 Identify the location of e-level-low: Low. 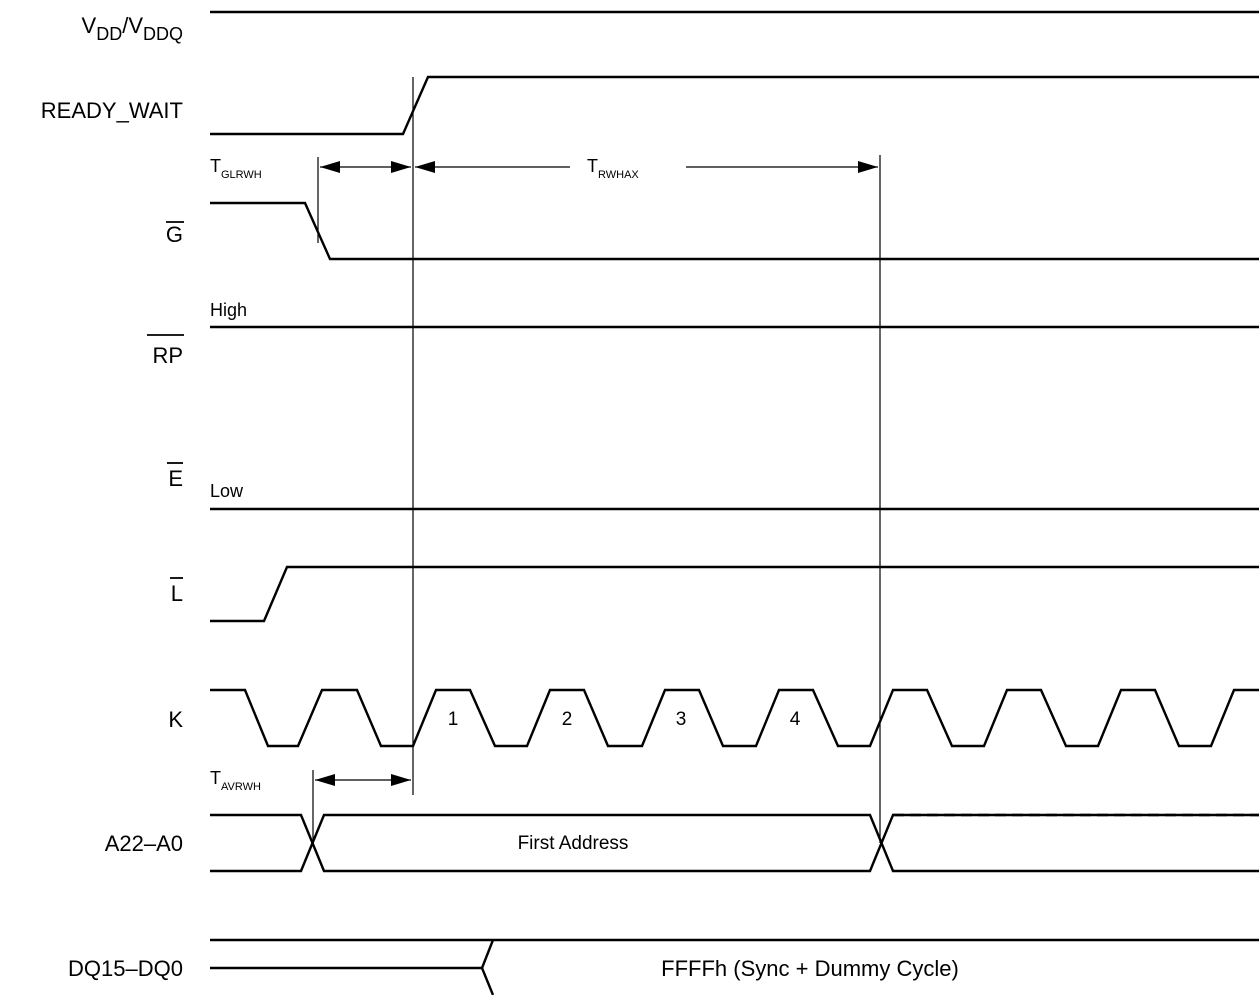
(227, 491).